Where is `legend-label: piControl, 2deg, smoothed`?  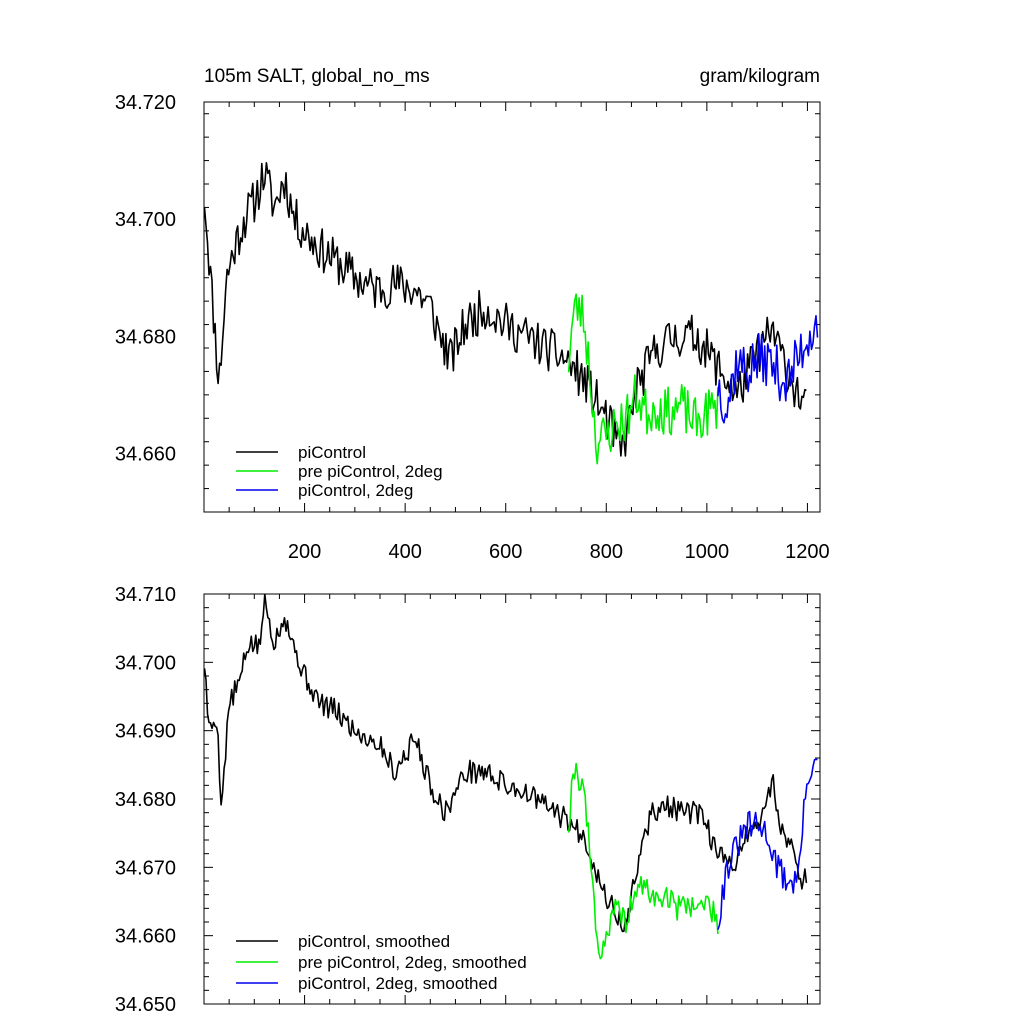
legend-label: piControl, 2deg, smoothed is located at coordinates (397, 983).